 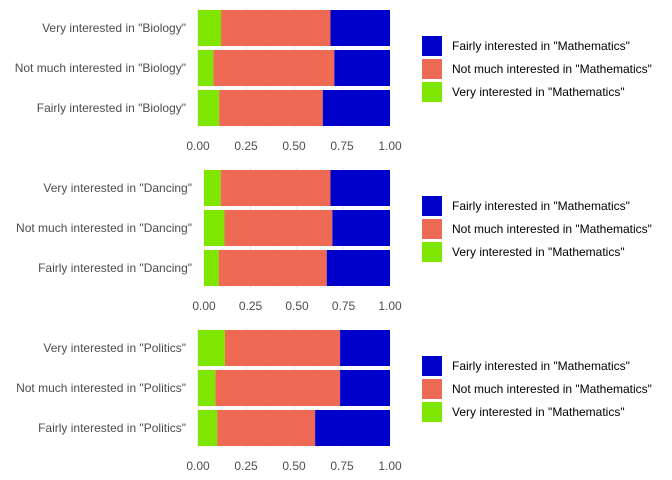 I want to click on bar-segment: Fairly interested in "Mathematics": 0.32, so click(x=360, y=188).